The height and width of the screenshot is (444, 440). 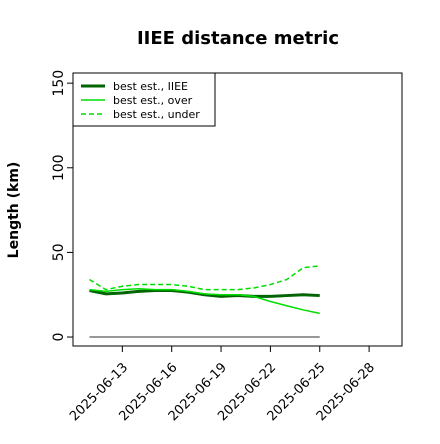 I want to click on legend-label: best est., IIEE, so click(x=150, y=86).